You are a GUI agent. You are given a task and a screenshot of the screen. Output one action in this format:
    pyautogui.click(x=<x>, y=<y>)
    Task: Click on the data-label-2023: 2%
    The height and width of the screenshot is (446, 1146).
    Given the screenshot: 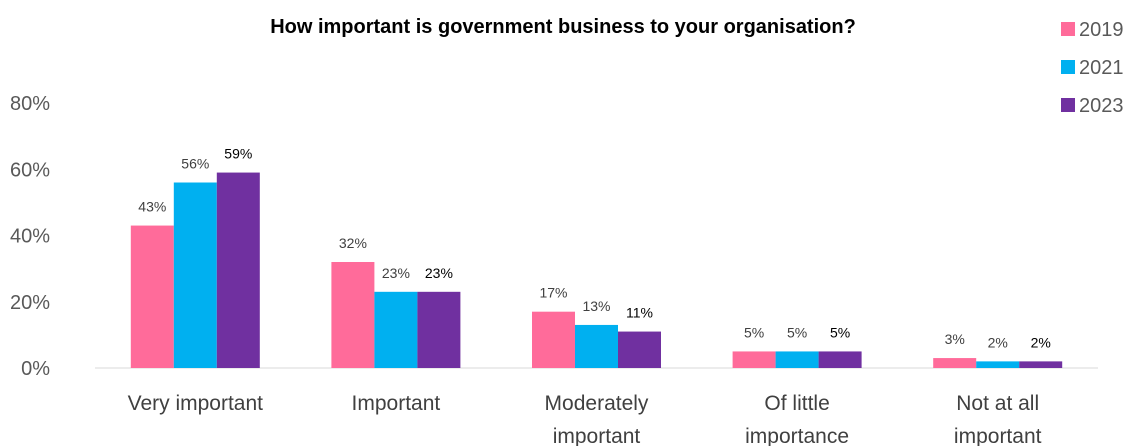 What is the action you would take?
    pyautogui.click(x=1041, y=342)
    